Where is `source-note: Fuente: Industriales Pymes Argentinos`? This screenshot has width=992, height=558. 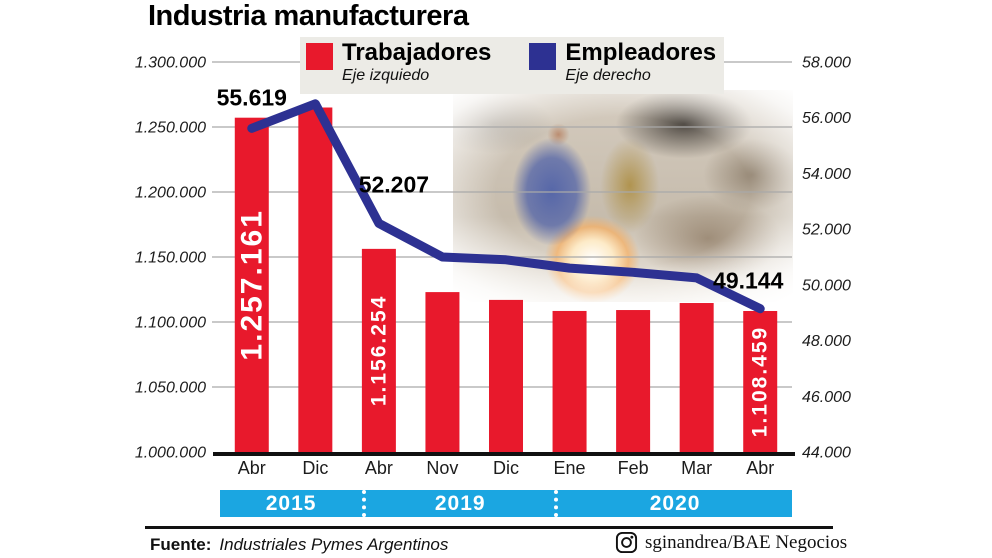
source-note: Fuente: Industriales Pymes Argentinos is located at coordinates (299, 545).